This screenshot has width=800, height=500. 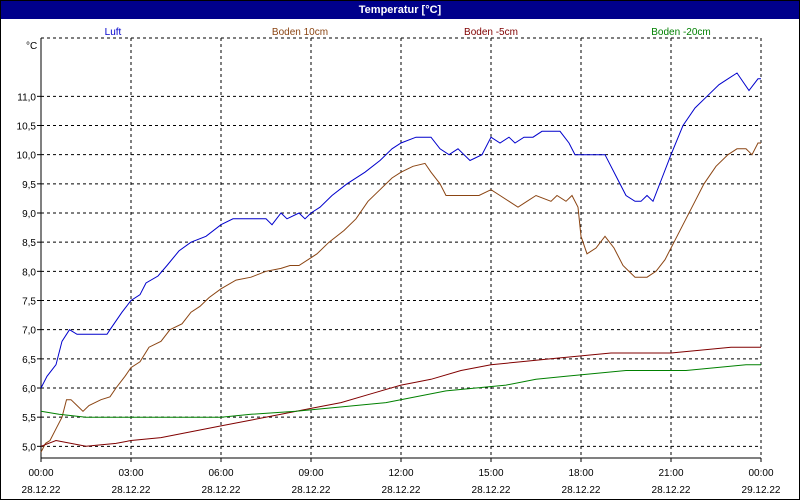 What do you see at coordinates (29, 185) in the screenshot?
I see `y-tick-label: 9,5` at bounding box center [29, 185].